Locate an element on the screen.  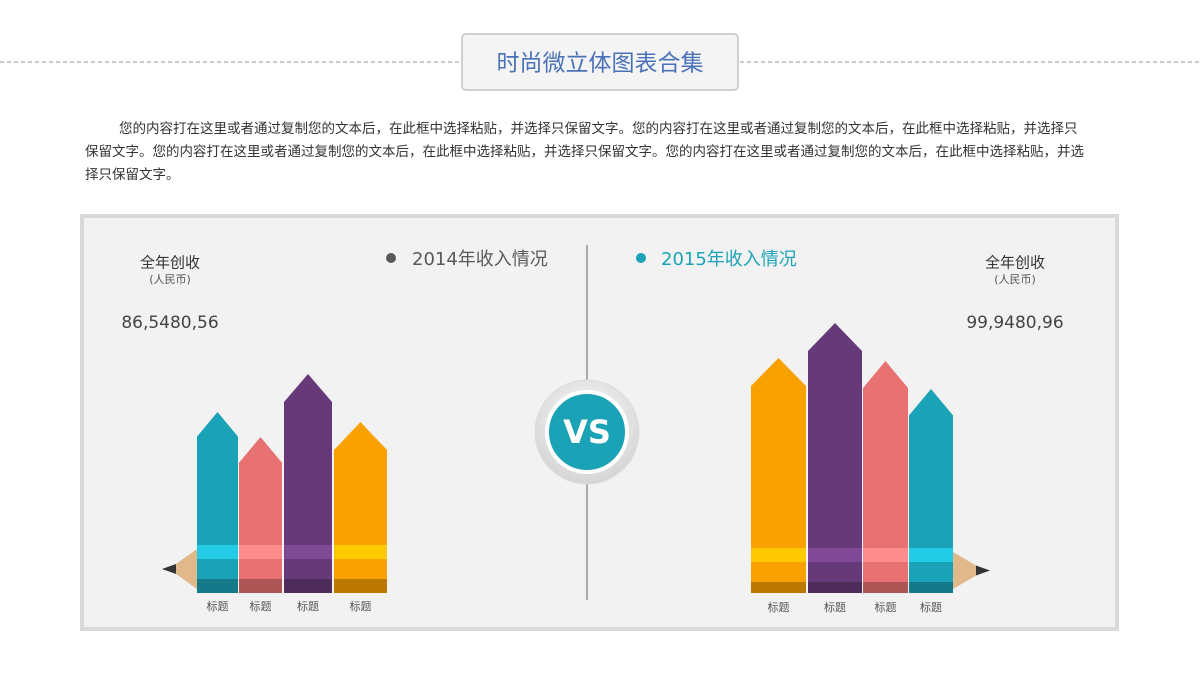
title-box is located at coordinates (600, 62).